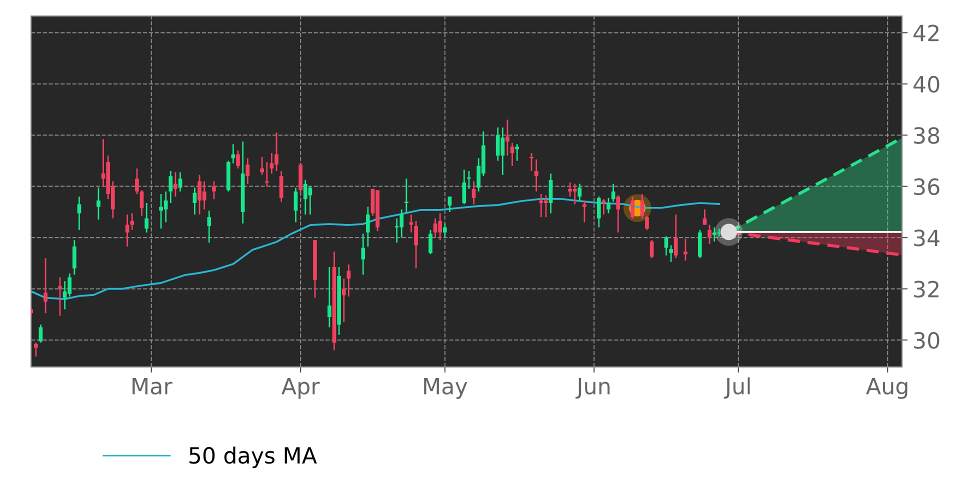 The width and height of the screenshot is (972, 486). I want to click on y-tick-label: 42, so click(926, 33).